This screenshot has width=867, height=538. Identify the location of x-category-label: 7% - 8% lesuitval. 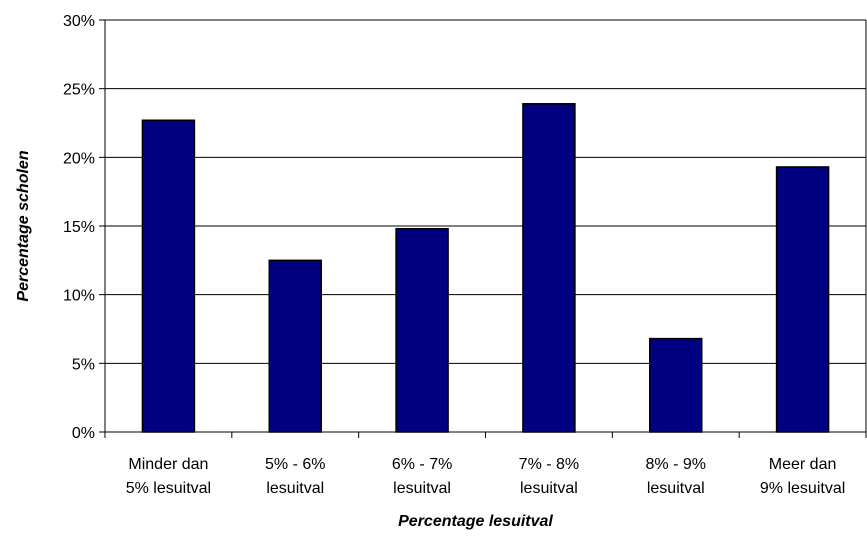
(549, 476).